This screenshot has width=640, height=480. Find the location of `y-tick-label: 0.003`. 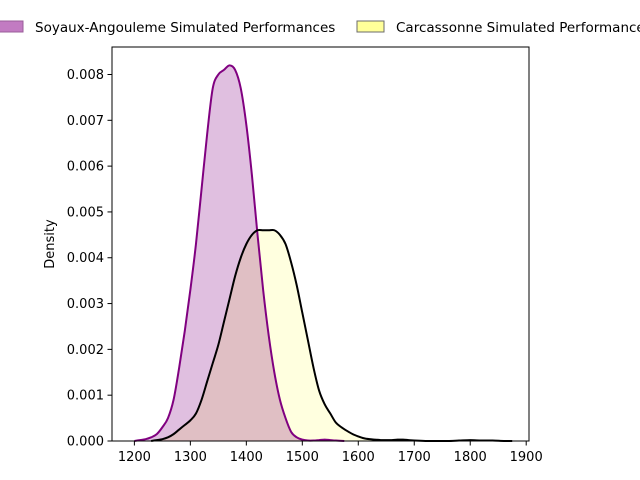

y-tick-label: 0.003 is located at coordinates (85, 304).